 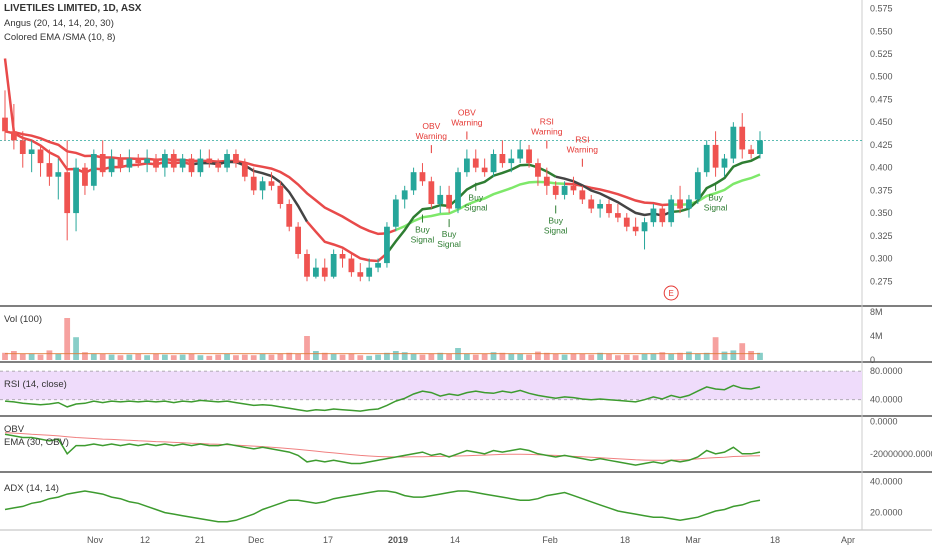 What do you see at coordinates (347, 241) in the screenshot?
I see `ema-fast-red-line` at bounding box center [347, 241].